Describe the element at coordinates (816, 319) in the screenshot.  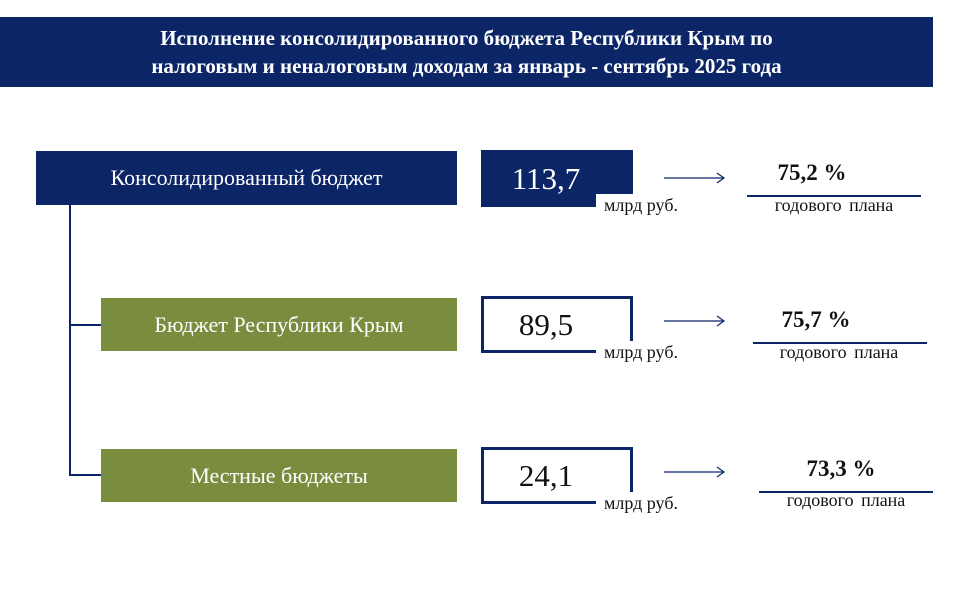
I see `percent-value: 75,7 %` at that location.